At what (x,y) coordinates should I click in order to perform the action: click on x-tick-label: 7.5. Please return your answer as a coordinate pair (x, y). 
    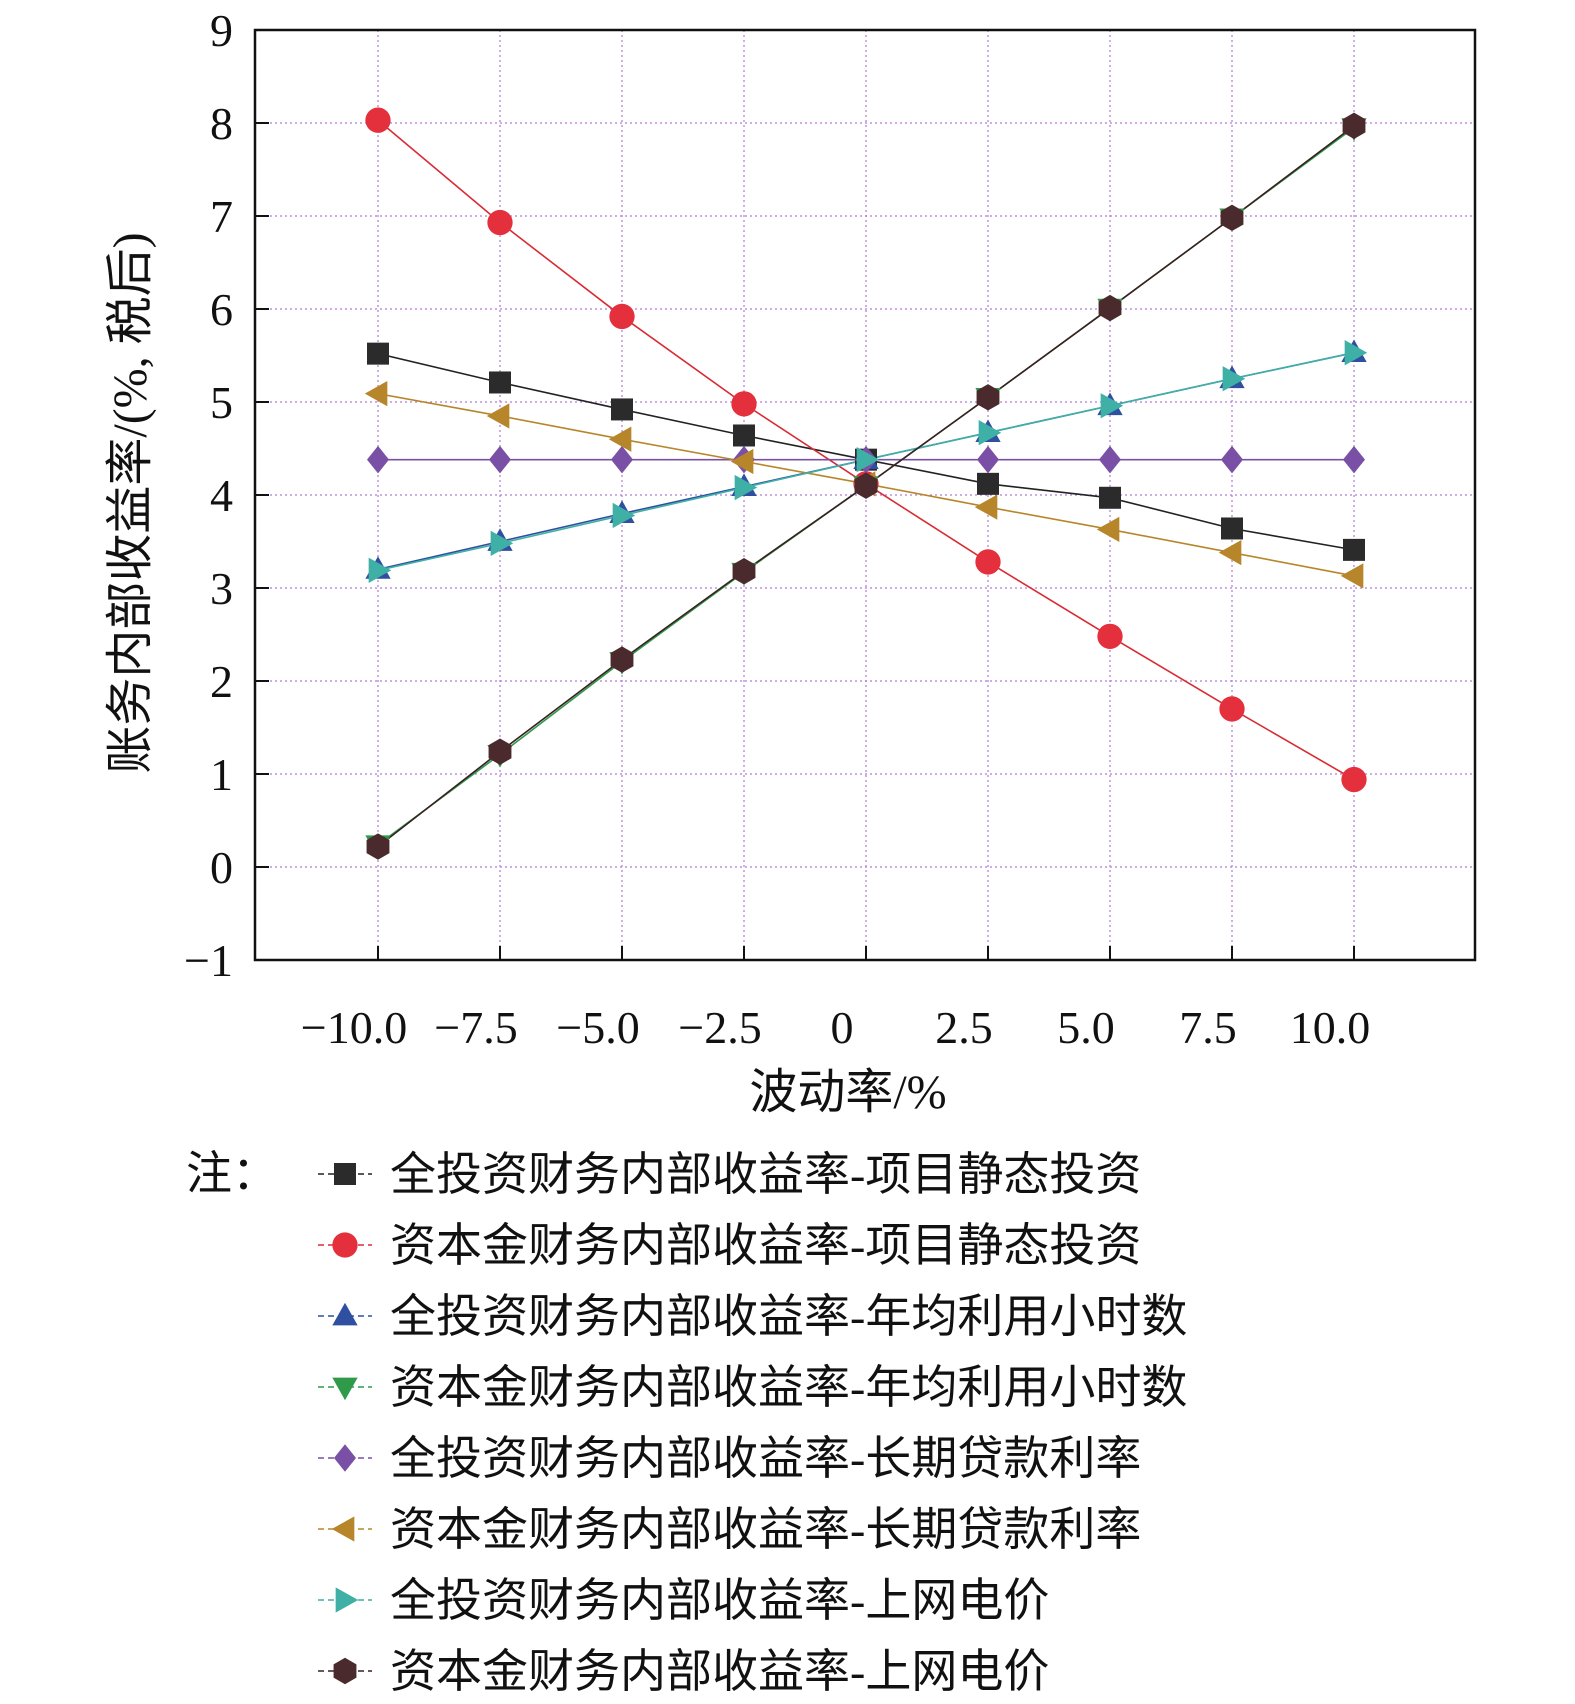
    Looking at the image, I should click on (1208, 1027).